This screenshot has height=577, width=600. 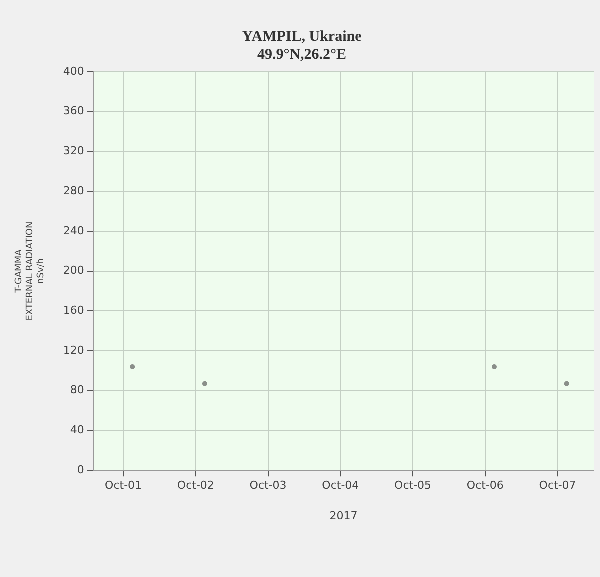 I want to click on y-tick-label: 120, so click(x=73, y=350).